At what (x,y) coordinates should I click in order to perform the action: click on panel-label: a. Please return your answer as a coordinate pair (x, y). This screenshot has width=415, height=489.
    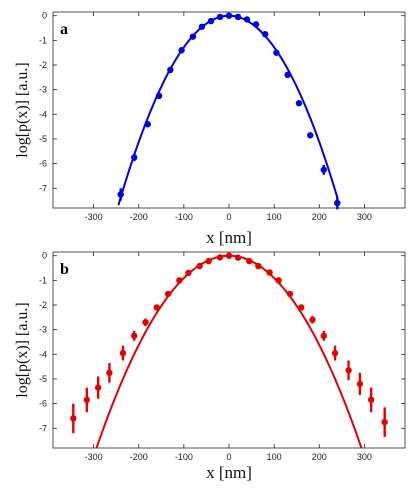
    Looking at the image, I should click on (64, 29).